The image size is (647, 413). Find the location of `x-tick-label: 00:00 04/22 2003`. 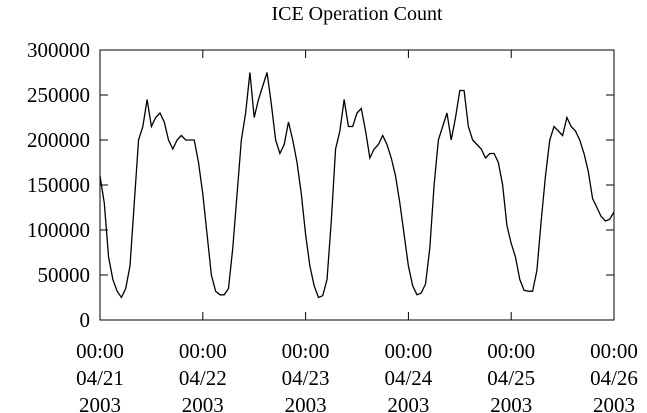

x-tick-label: 00:00 04/22 2003 is located at coordinates (203, 376).